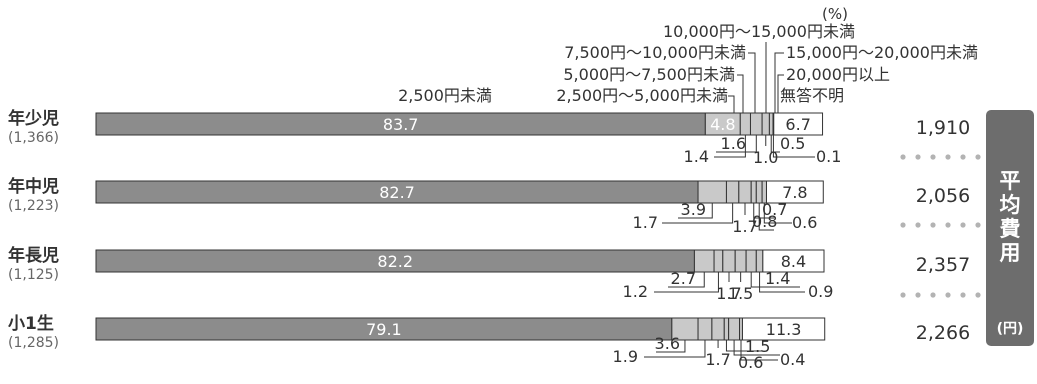  What do you see at coordinates (31, 323) in the screenshot?
I see `row-label: 小1生` at bounding box center [31, 323].